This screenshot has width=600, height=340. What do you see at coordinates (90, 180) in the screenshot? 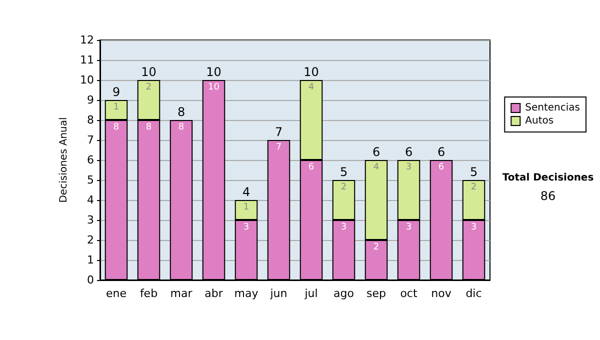
I see `y-tick-label: 5` at bounding box center [90, 180].